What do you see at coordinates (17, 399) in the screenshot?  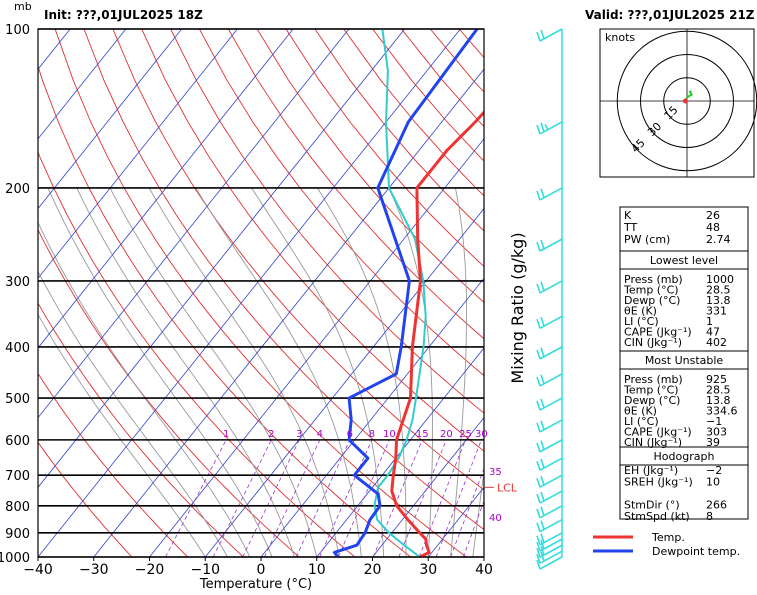 I see `pressure-tick-label: 500` at bounding box center [17, 399].